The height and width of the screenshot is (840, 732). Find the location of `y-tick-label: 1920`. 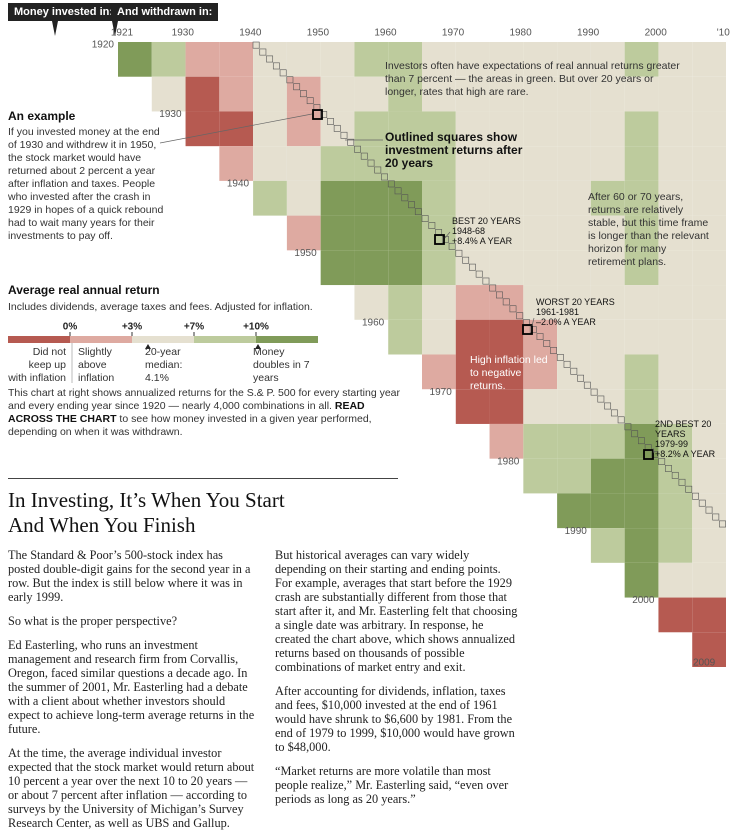

y-tick-label: 1920 is located at coordinates (103, 45).